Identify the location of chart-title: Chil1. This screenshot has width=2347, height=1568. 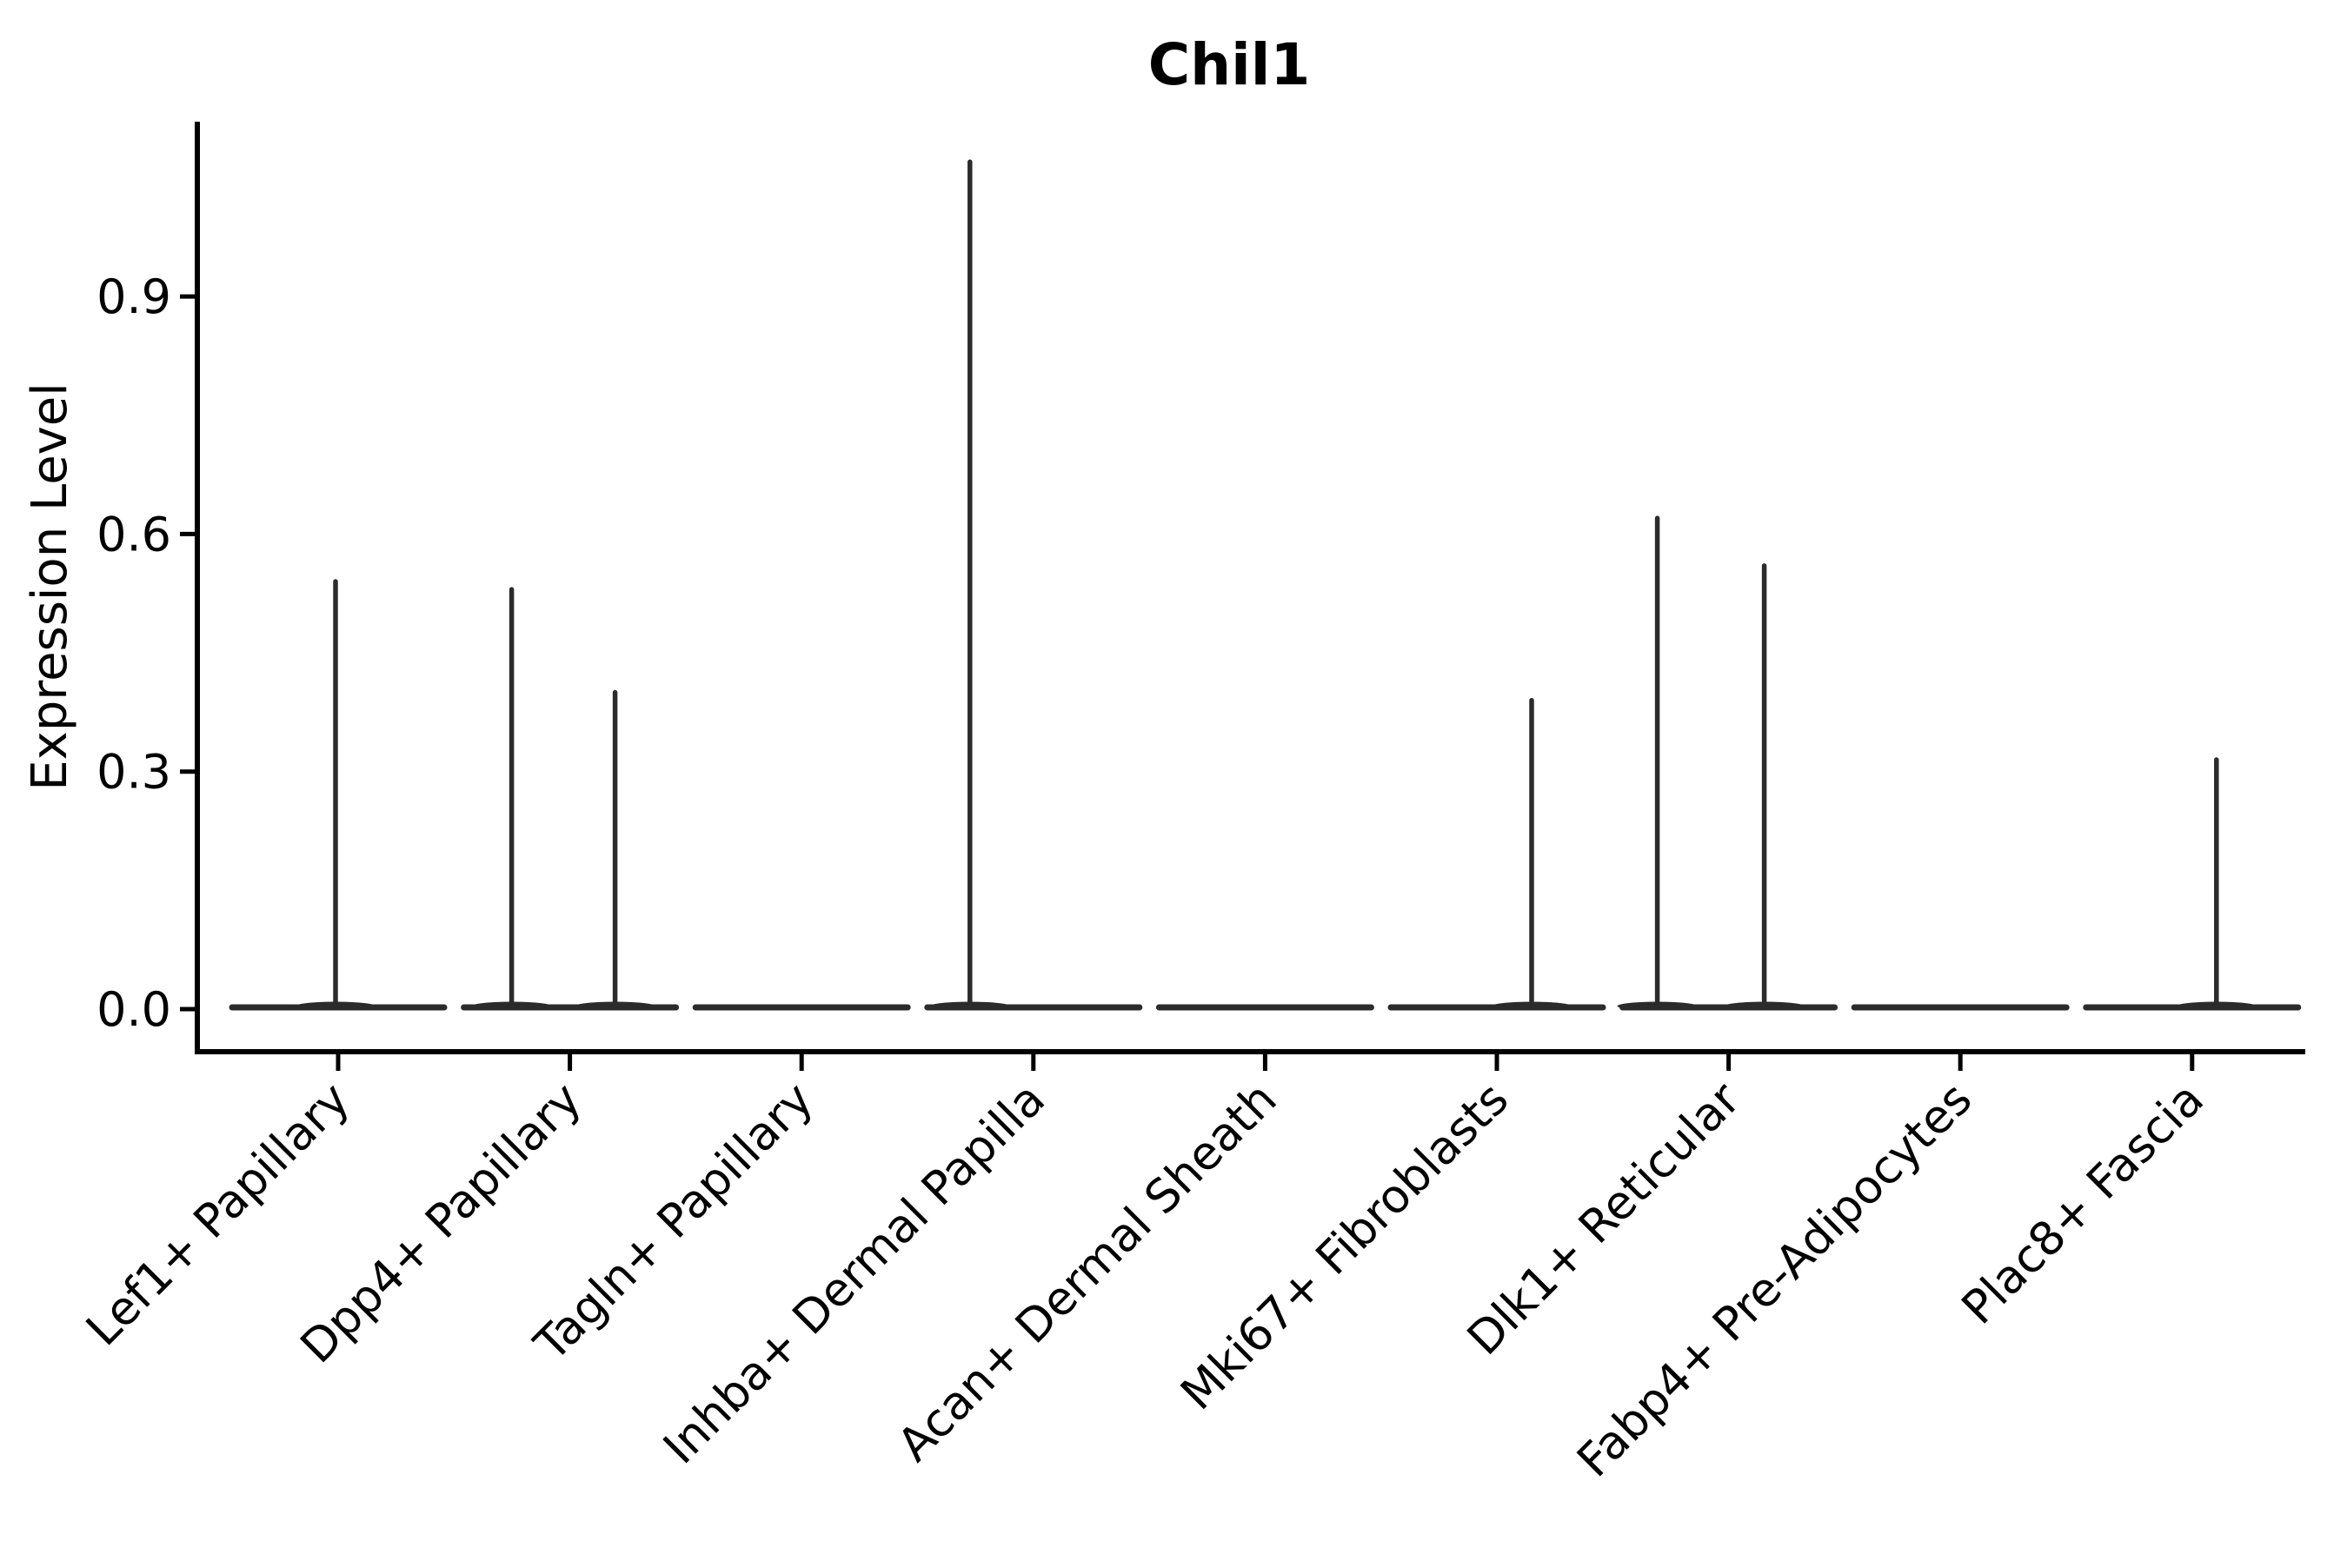
(1230, 64).